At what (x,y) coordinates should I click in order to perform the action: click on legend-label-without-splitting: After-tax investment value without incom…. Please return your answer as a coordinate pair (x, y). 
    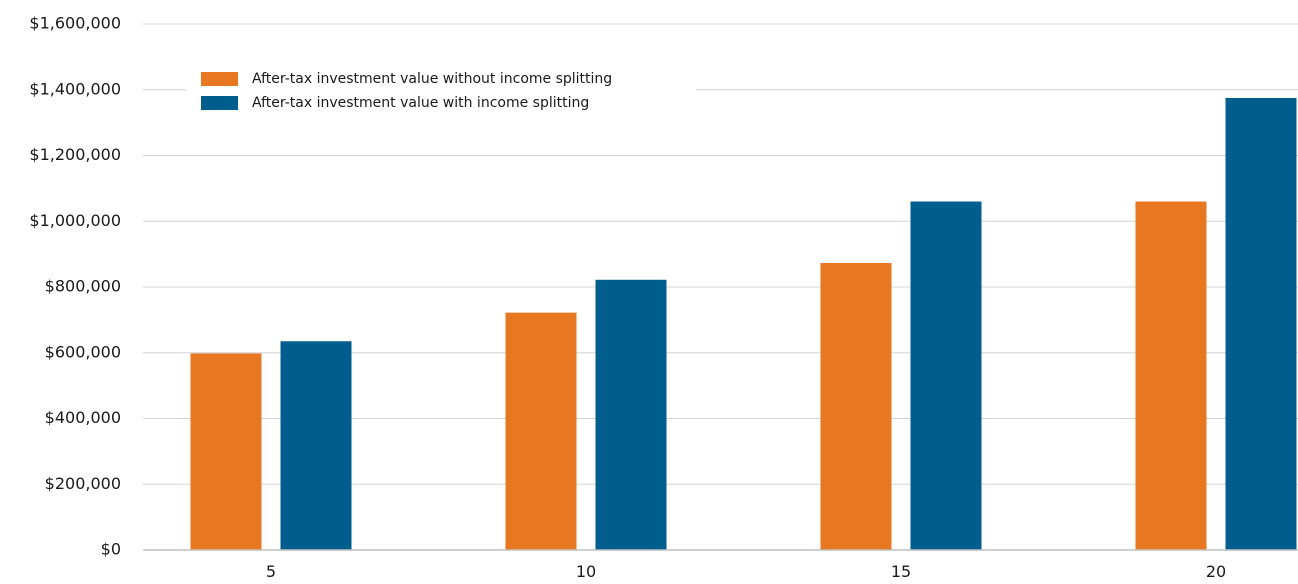
    Looking at the image, I should click on (432, 79).